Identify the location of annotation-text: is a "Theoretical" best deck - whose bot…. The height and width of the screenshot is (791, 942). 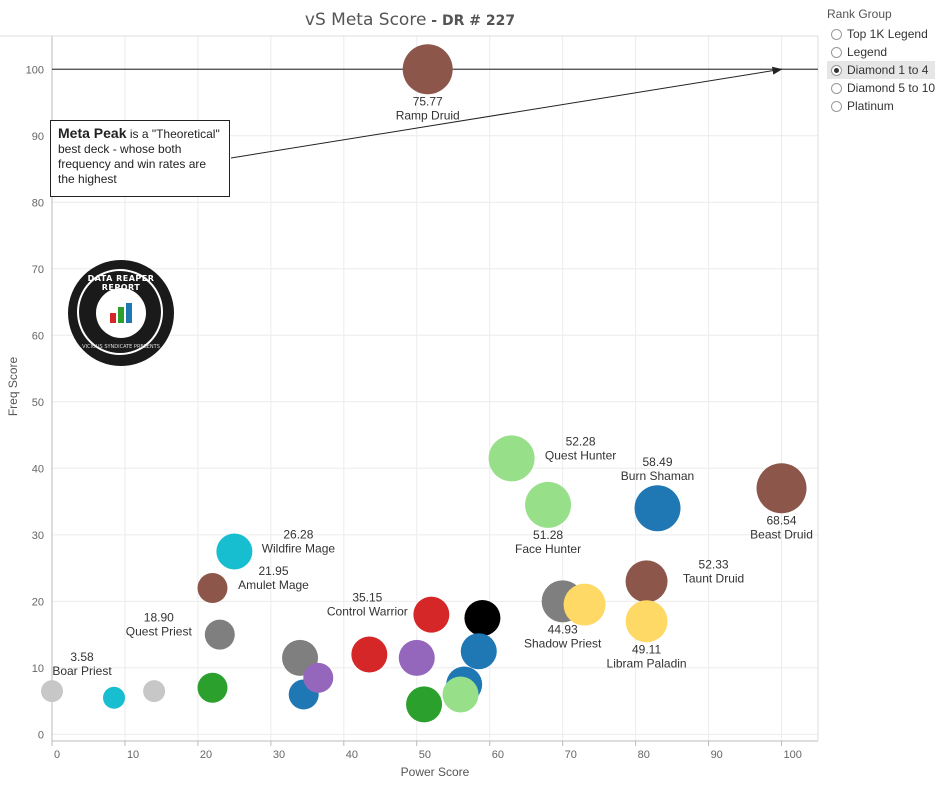
(139, 156).